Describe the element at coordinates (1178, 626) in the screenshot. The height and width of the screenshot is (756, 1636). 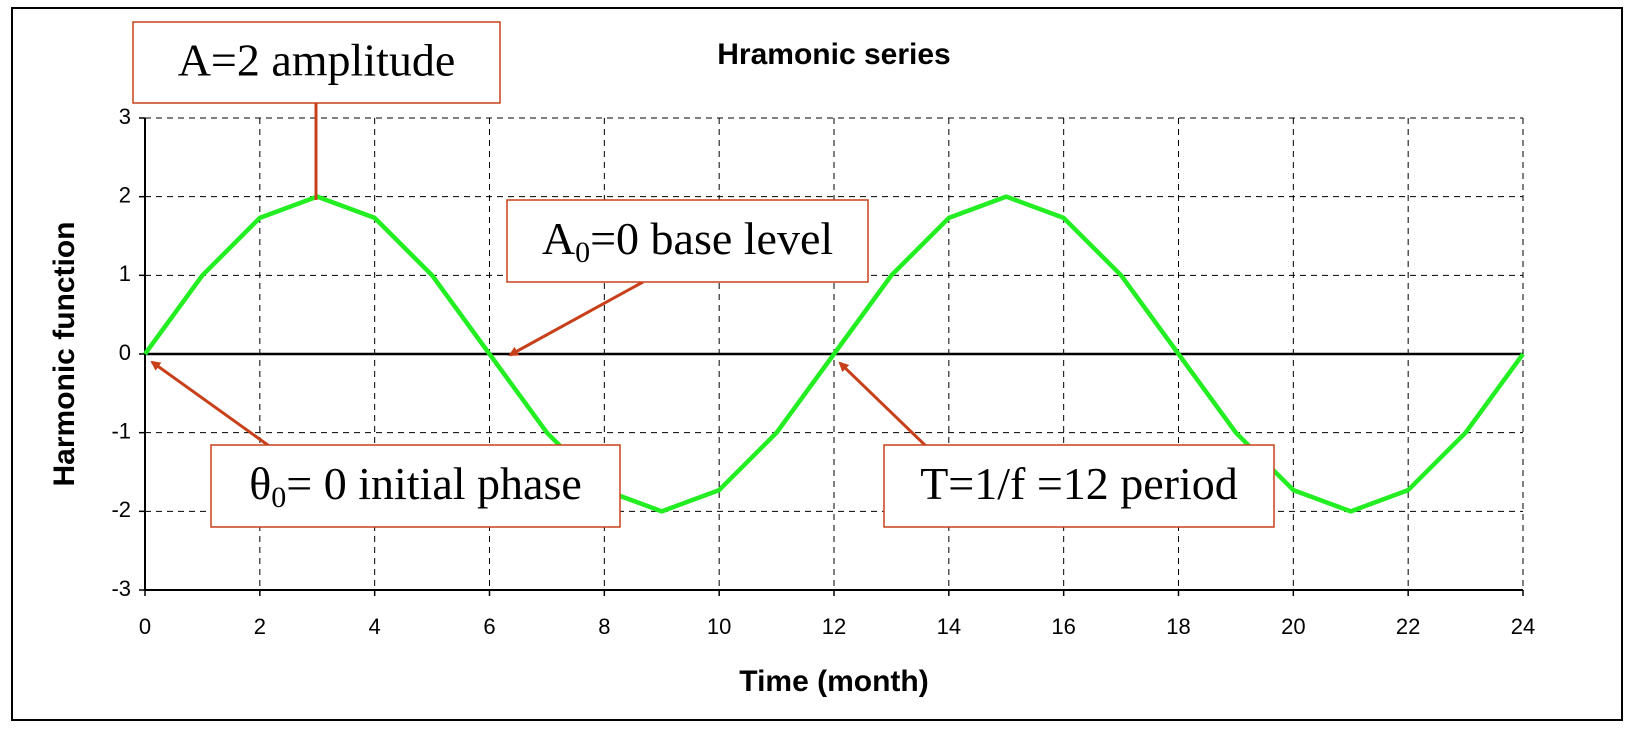
I see `x-tick-label: 18` at that location.